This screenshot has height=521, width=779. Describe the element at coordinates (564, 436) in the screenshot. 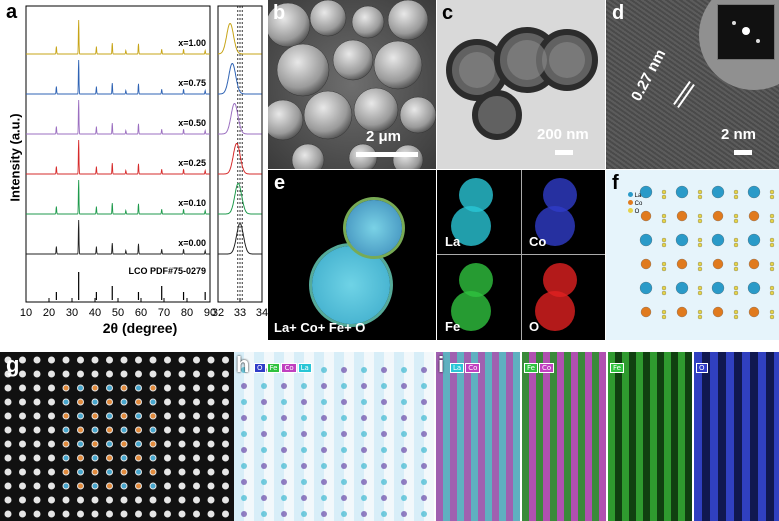

I see `eels-fe-co: Fe Co` at that location.